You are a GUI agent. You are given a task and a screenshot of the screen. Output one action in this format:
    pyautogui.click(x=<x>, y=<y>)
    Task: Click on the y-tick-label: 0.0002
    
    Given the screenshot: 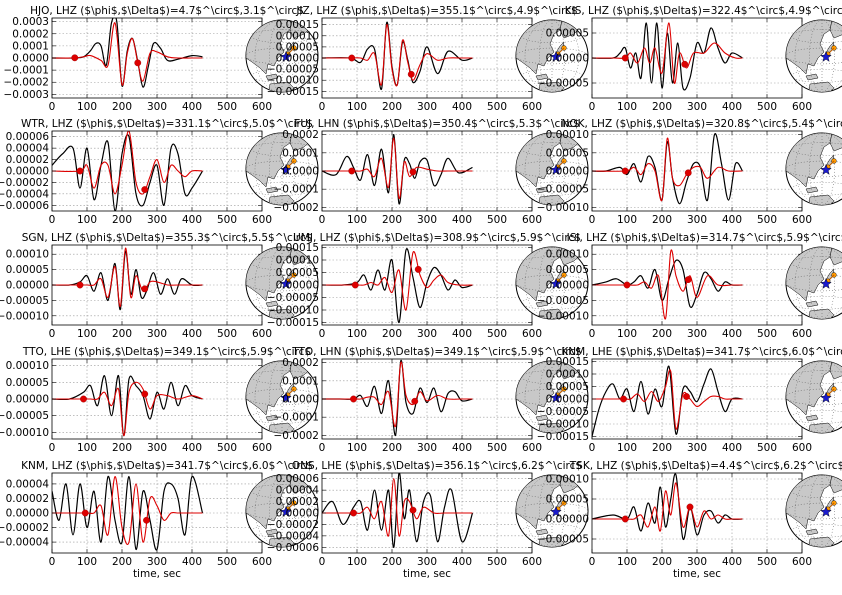 What is the action you would take?
    pyautogui.click(x=300, y=363)
    